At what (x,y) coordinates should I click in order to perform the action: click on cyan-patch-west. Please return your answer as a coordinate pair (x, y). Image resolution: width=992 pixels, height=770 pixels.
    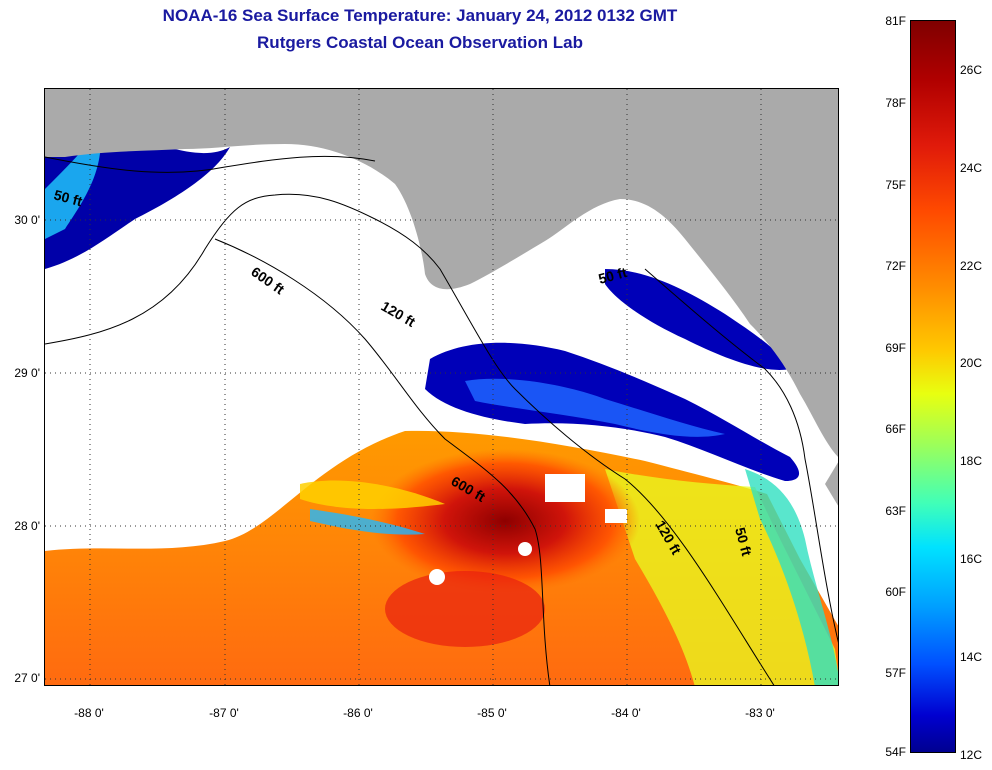
    Looking at the image, I should click on (73, 184).